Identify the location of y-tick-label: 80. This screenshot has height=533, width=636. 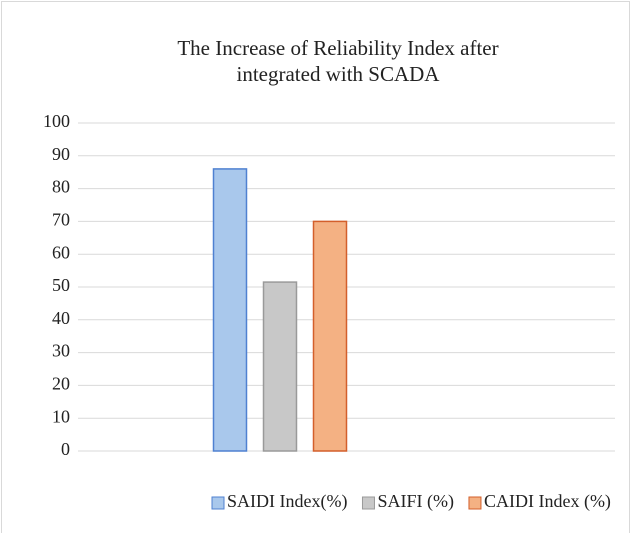
(61, 187).